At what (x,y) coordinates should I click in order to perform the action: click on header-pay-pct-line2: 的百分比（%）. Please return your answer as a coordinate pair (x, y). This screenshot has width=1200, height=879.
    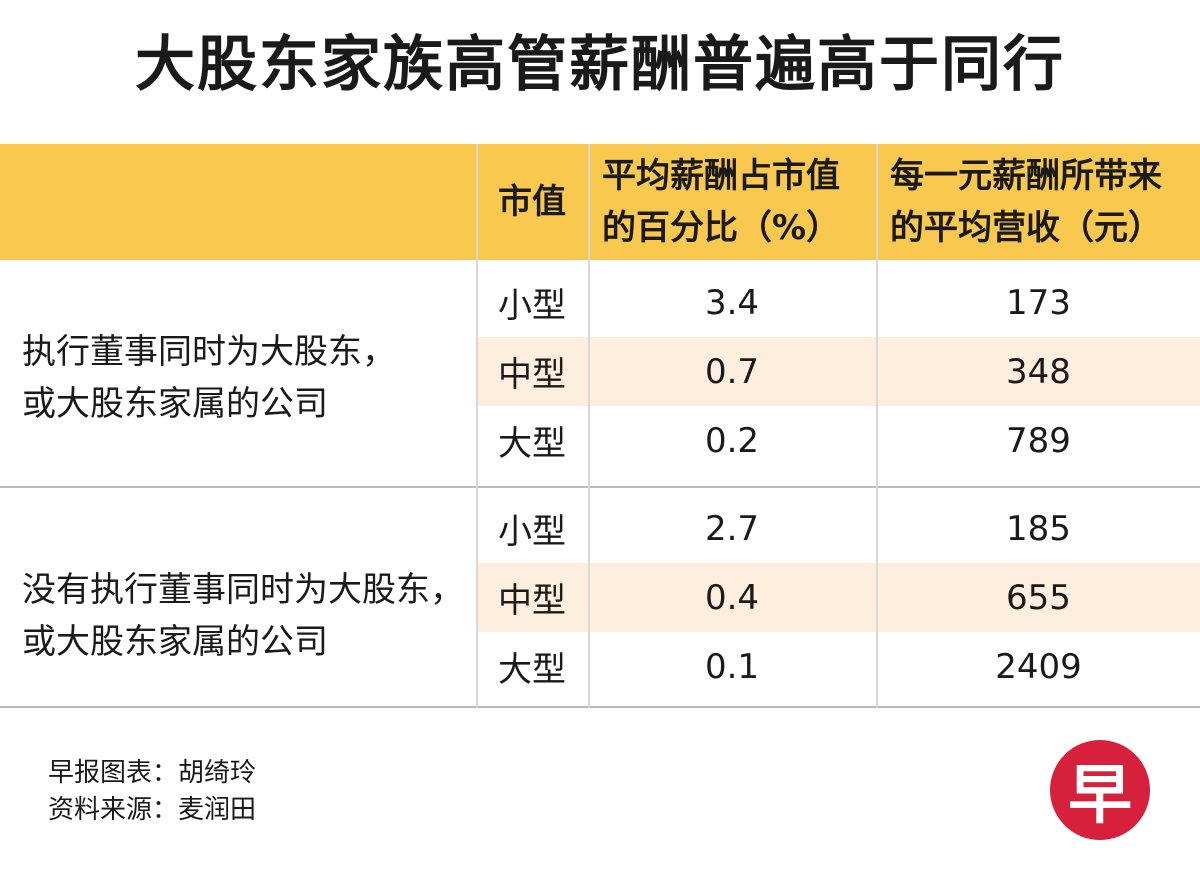
    Looking at the image, I should click on (721, 228).